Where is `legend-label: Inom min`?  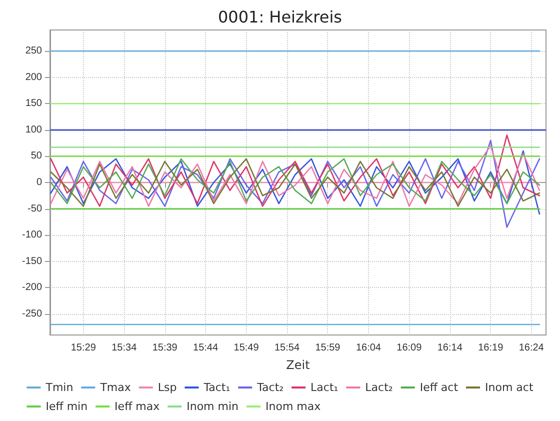 legend-label: Inom min is located at coordinates (212, 406).